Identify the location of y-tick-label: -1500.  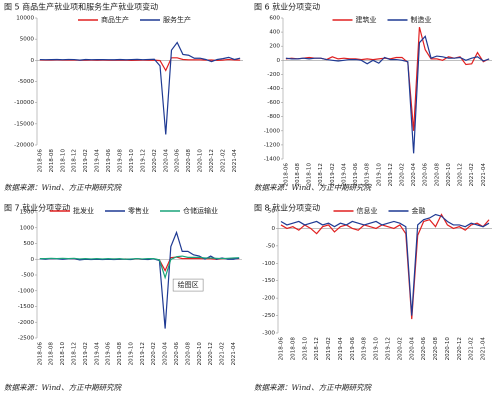
(26, 307).